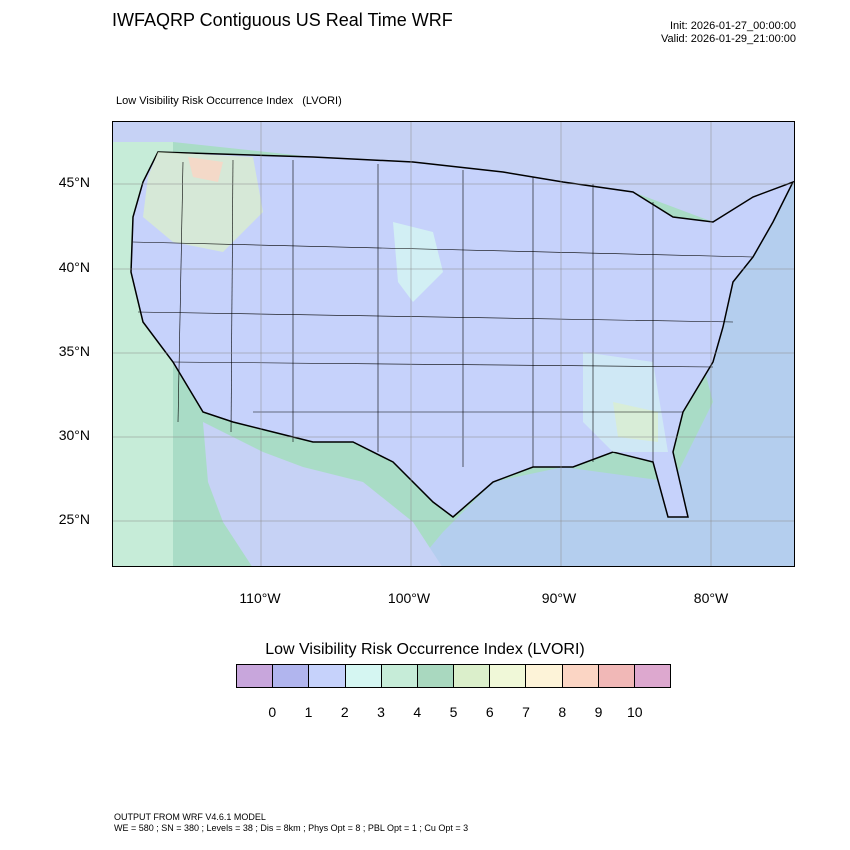  Describe the element at coordinates (418, 262) in the screenshot. I see `plains-moderate-risk` at that location.